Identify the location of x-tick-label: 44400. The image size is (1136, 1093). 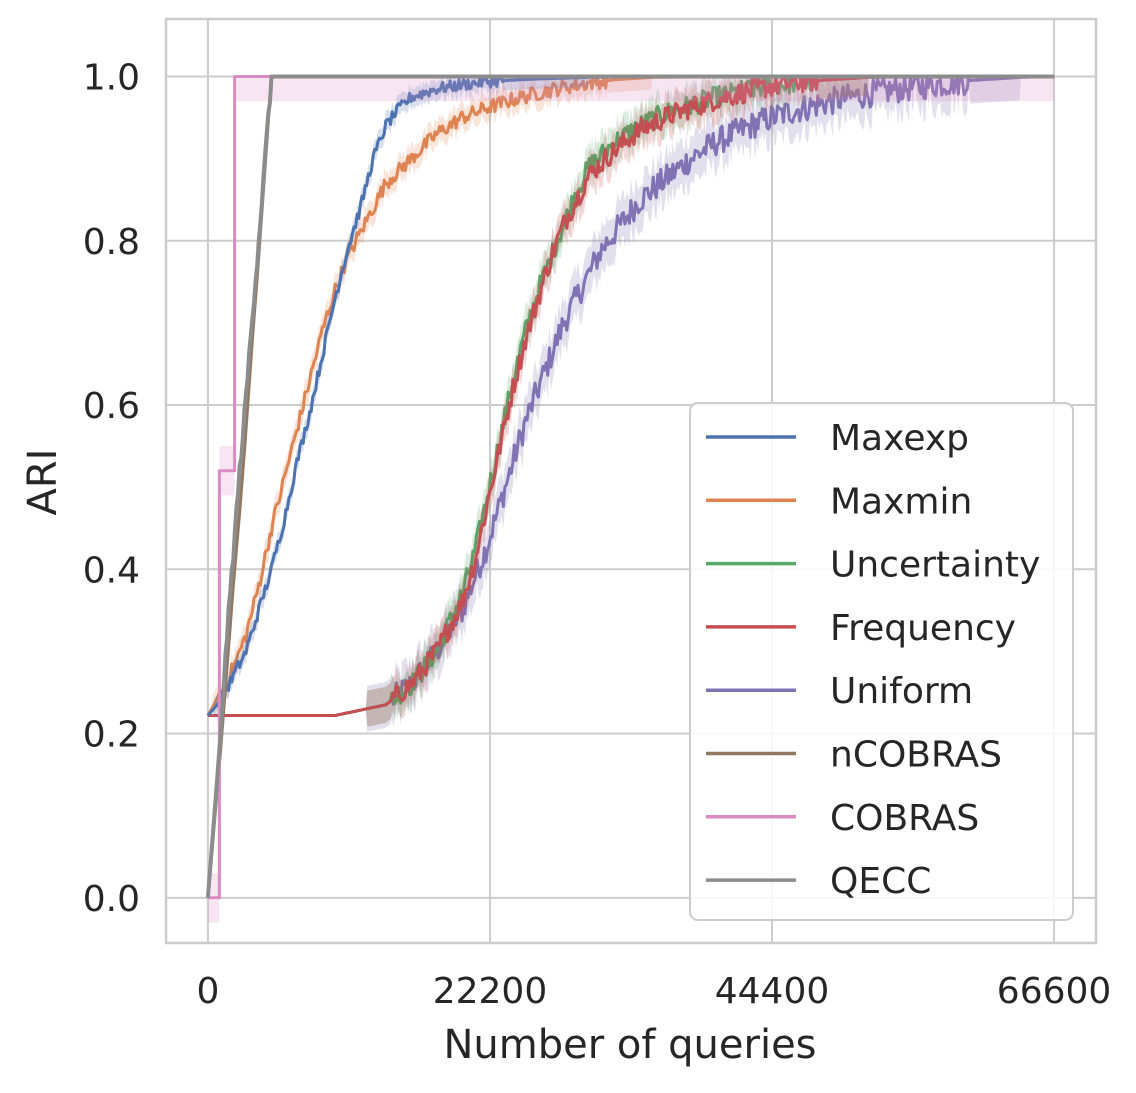
(772, 991).